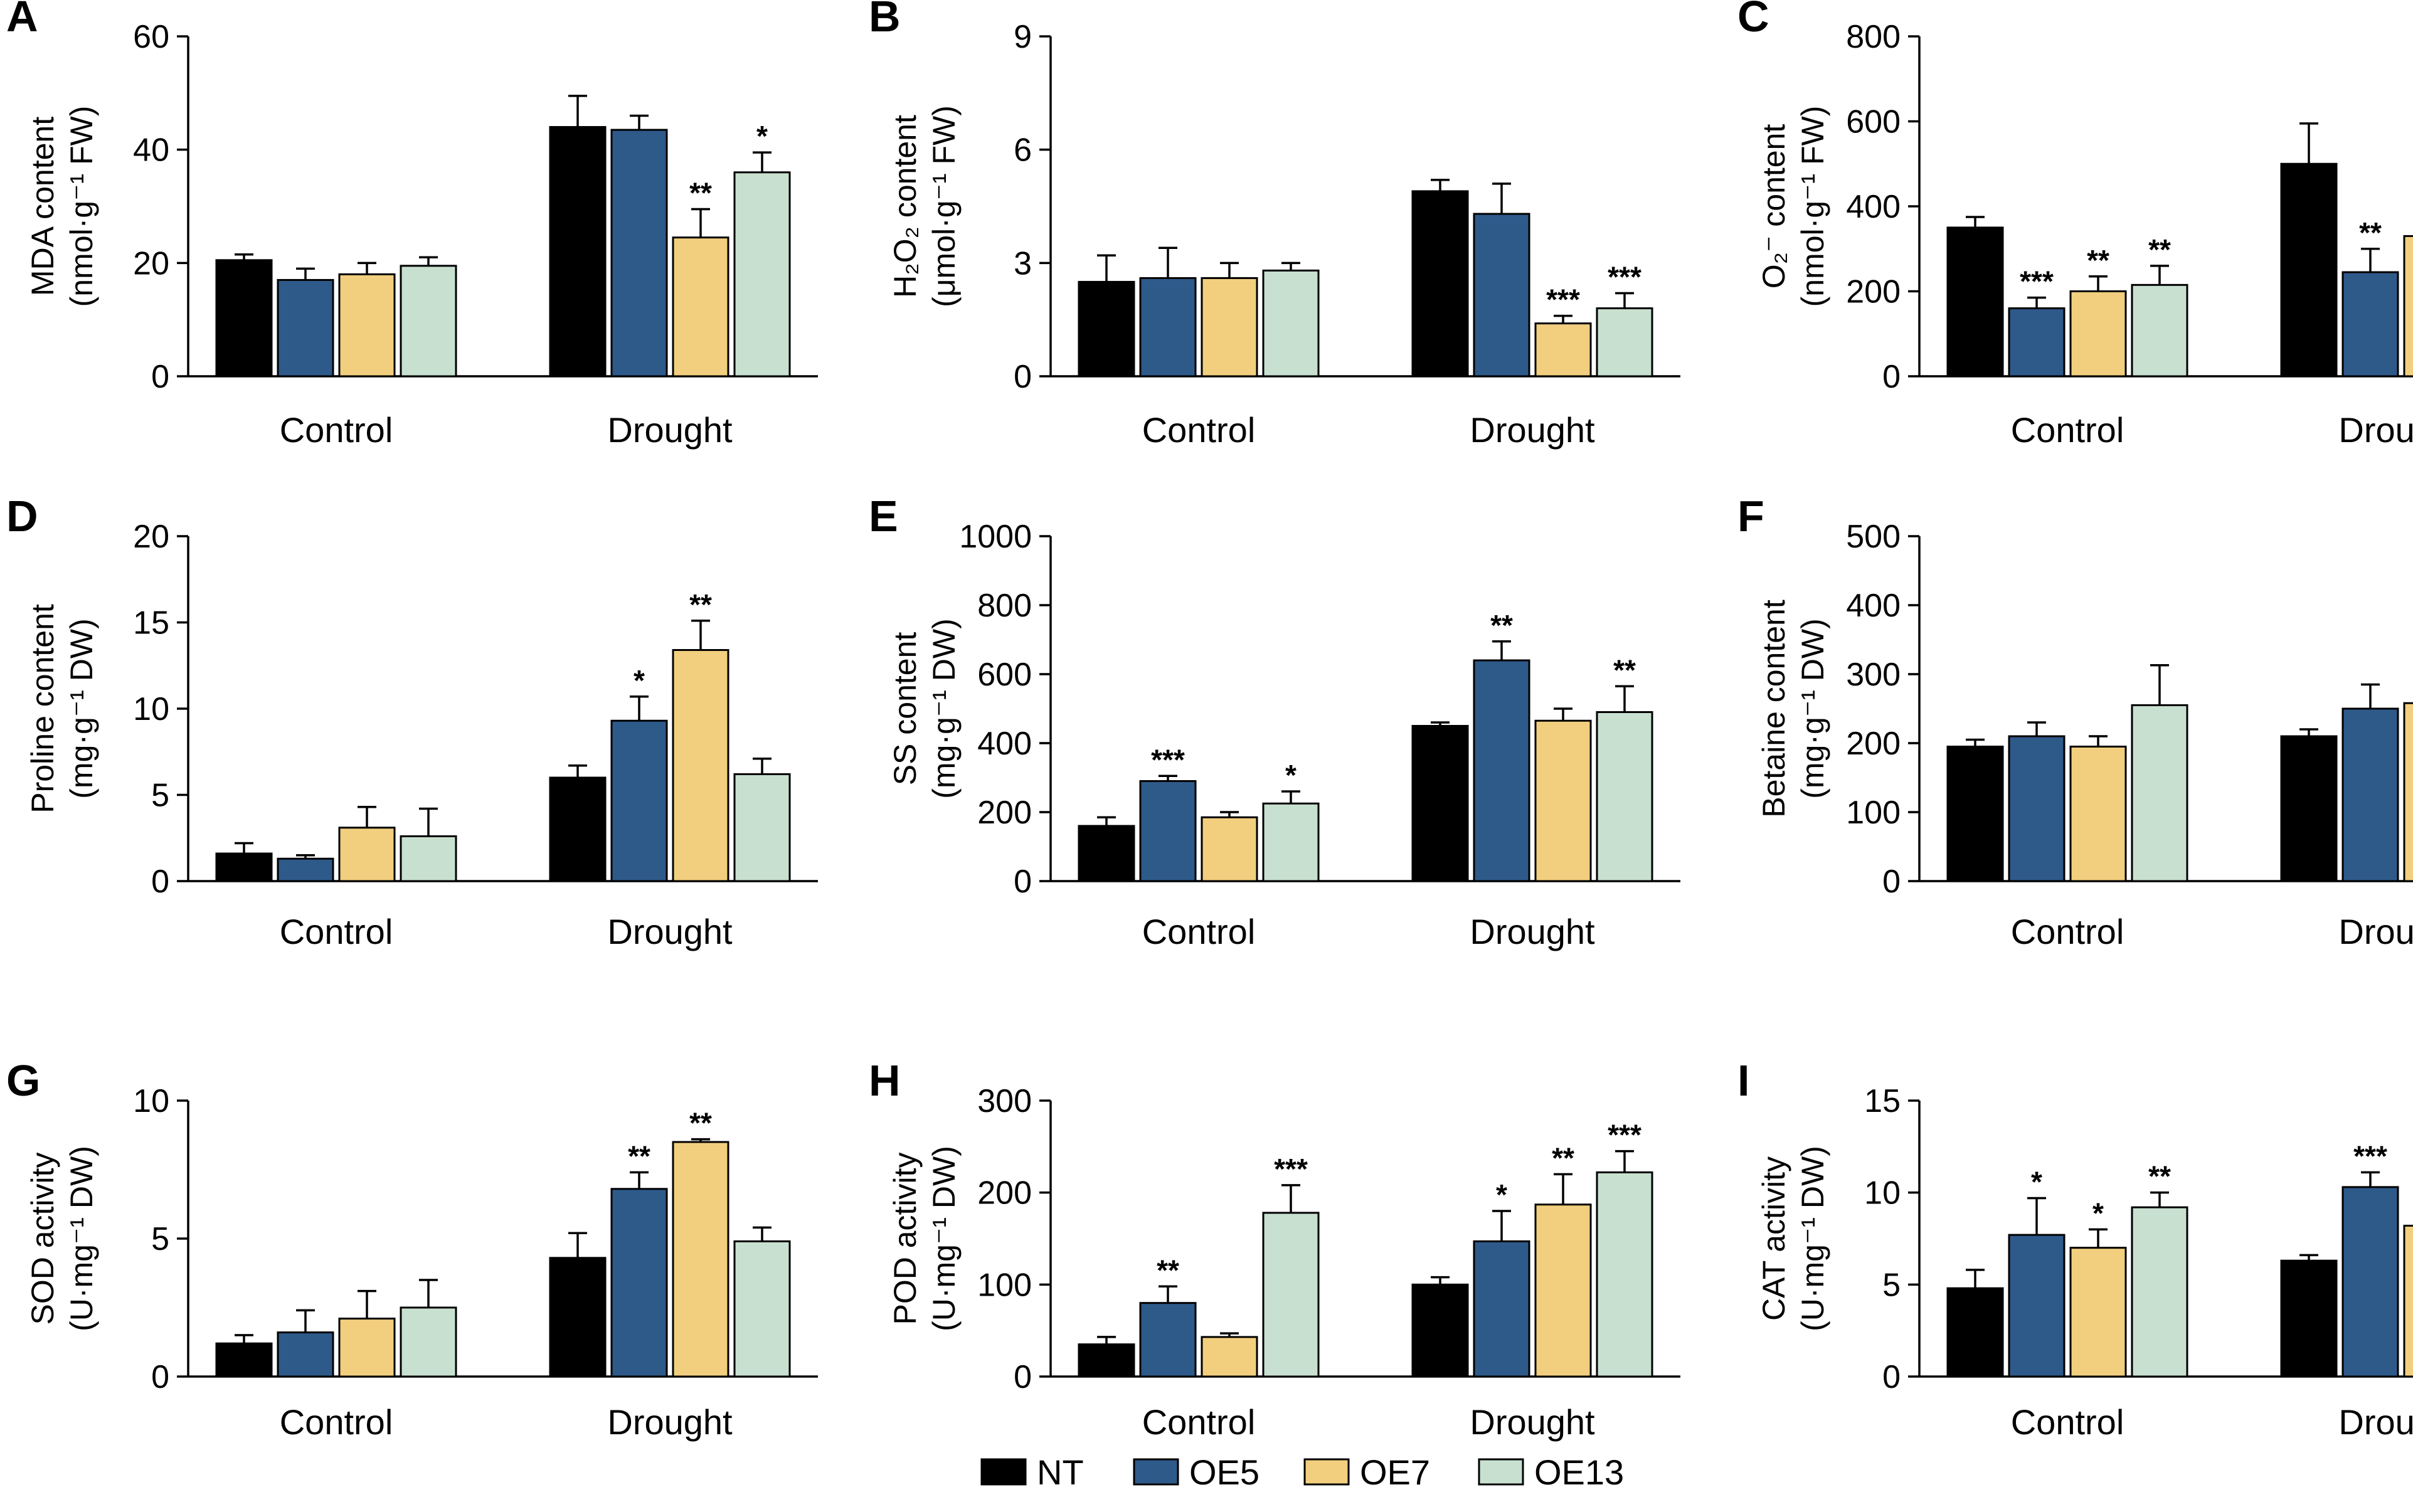 Image resolution: width=2413 pixels, height=1512 pixels. Describe the element at coordinates (1579, 1472) in the screenshot. I see `legend-label-oe13: OE13` at that location.